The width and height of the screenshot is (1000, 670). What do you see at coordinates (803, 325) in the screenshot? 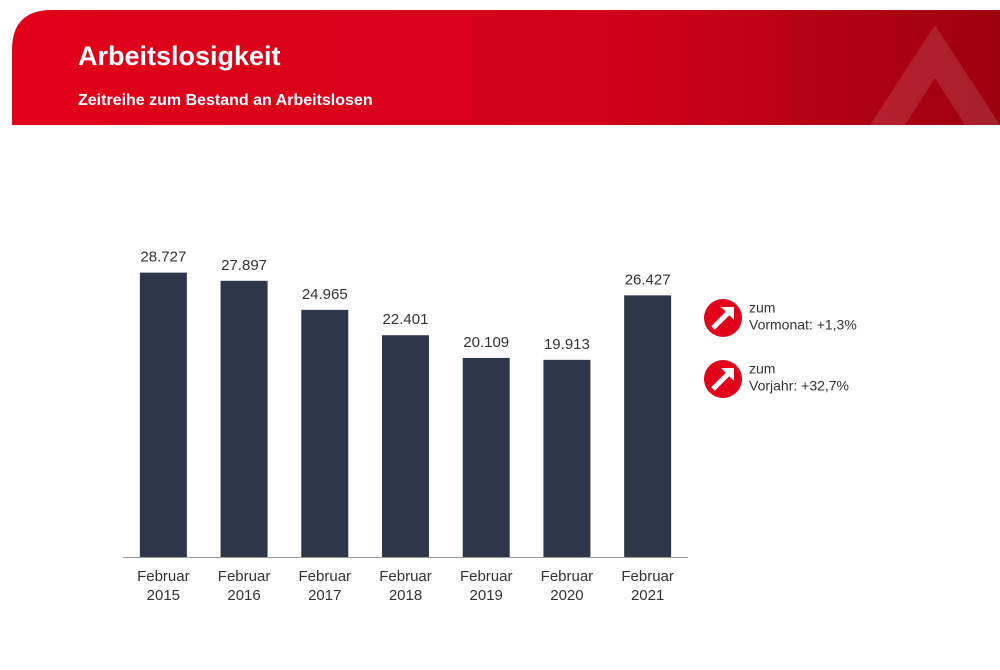
I see `annotation-text: Vormonat: +1,3%` at bounding box center [803, 325].